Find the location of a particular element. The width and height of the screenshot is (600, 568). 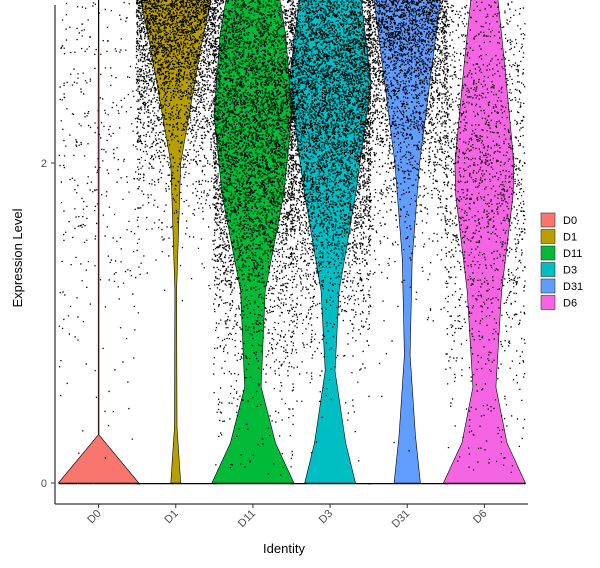

legend-label-d0: D0 is located at coordinates (570, 221).